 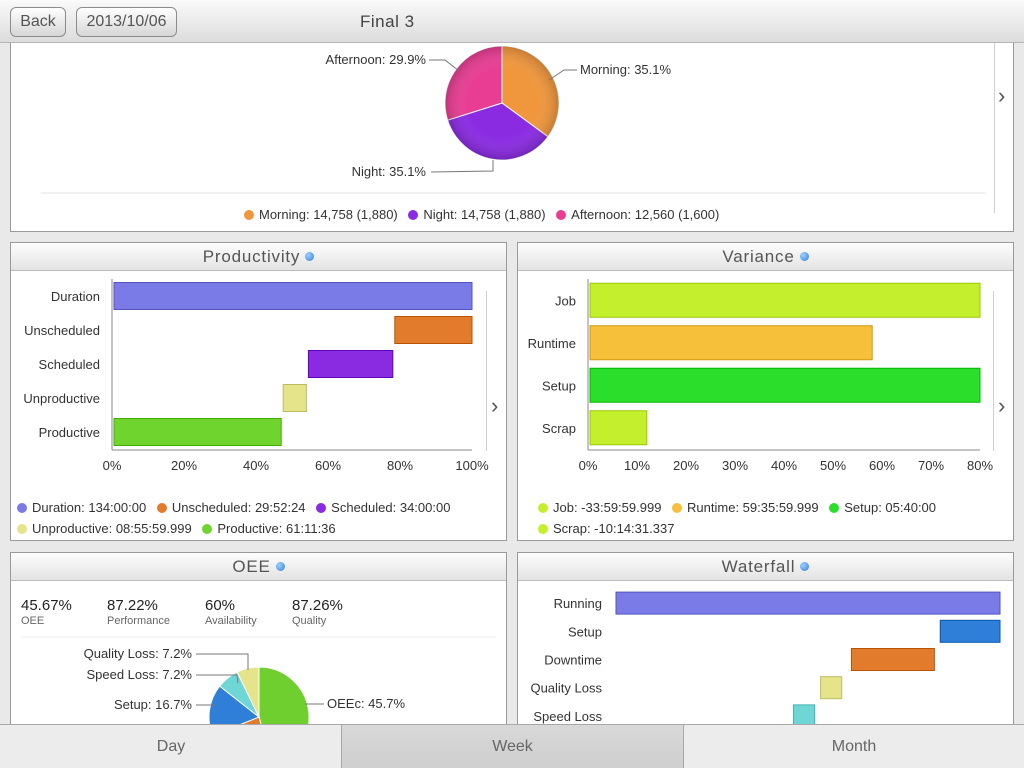 I want to click on pie-slice-oeec, so click(x=284, y=698).